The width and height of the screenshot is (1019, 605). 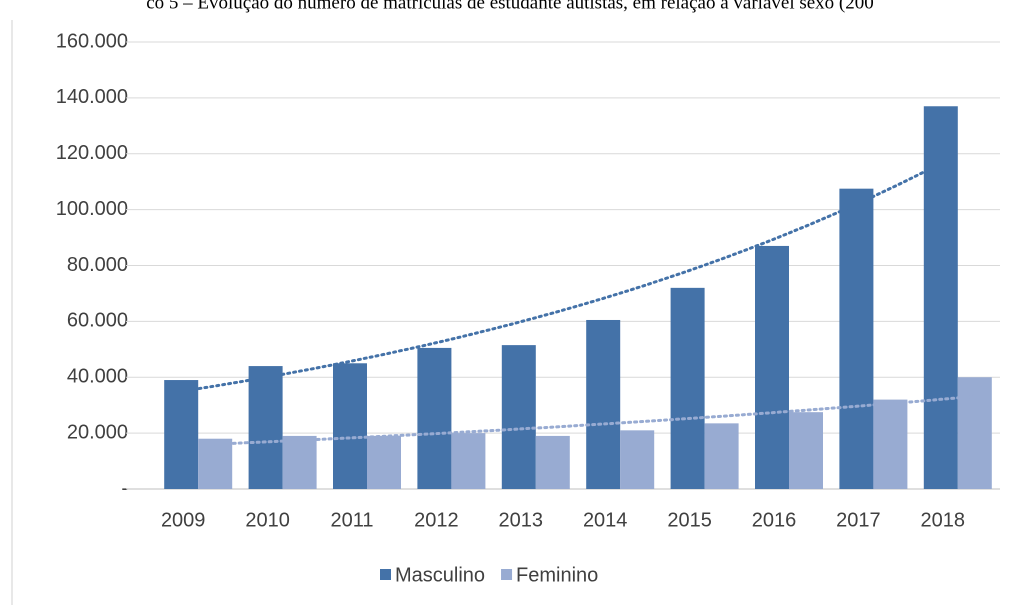 What do you see at coordinates (97, 377) in the screenshot?
I see `y-tick-label: 40.000` at bounding box center [97, 377].